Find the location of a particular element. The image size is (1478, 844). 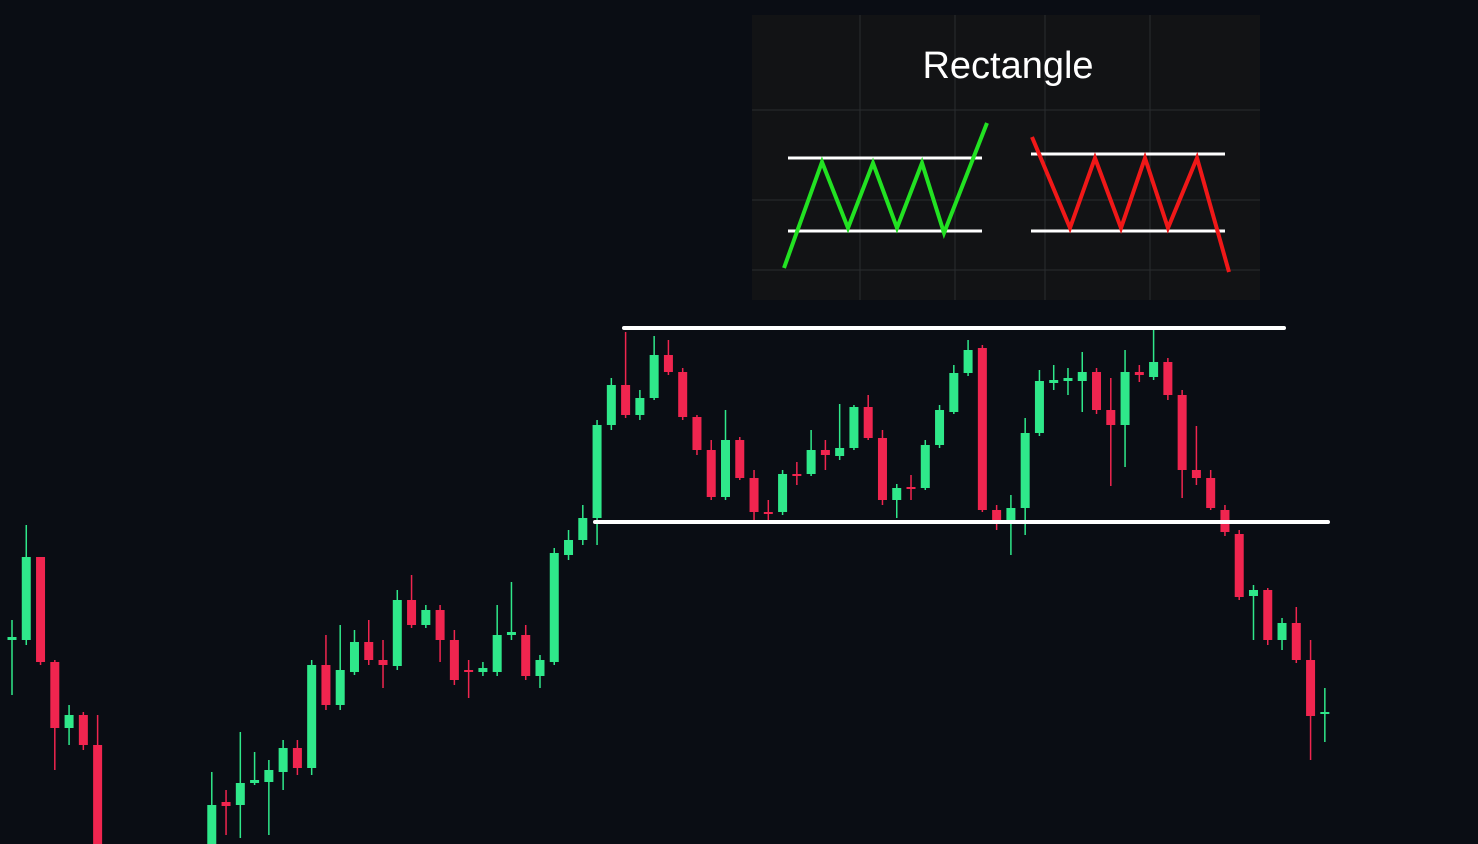

bearish-zigzag is located at coordinates (1130, 204).